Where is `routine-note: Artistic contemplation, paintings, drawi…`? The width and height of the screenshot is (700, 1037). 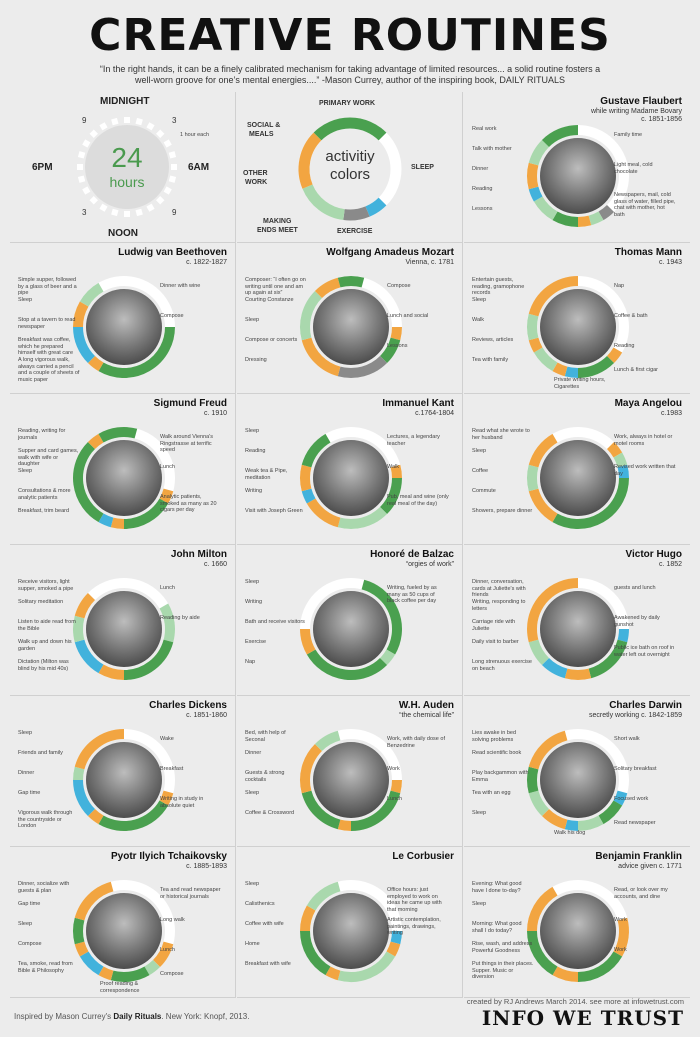 routine-note: Artistic contemplation, paintings, drawi… is located at coordinates (414, 926).